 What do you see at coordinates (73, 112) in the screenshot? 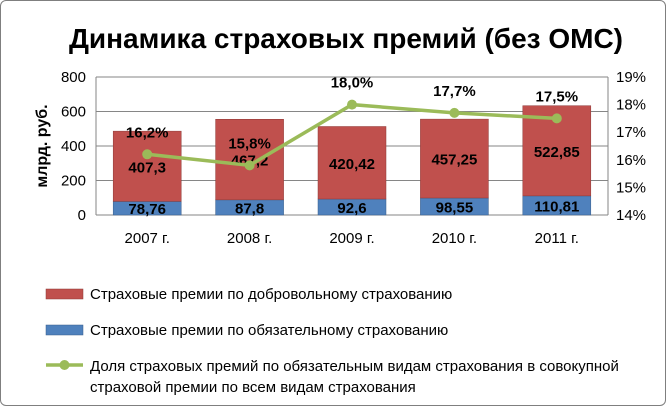
I see `y-tick-label: 600` at bounding box center [73, 112].